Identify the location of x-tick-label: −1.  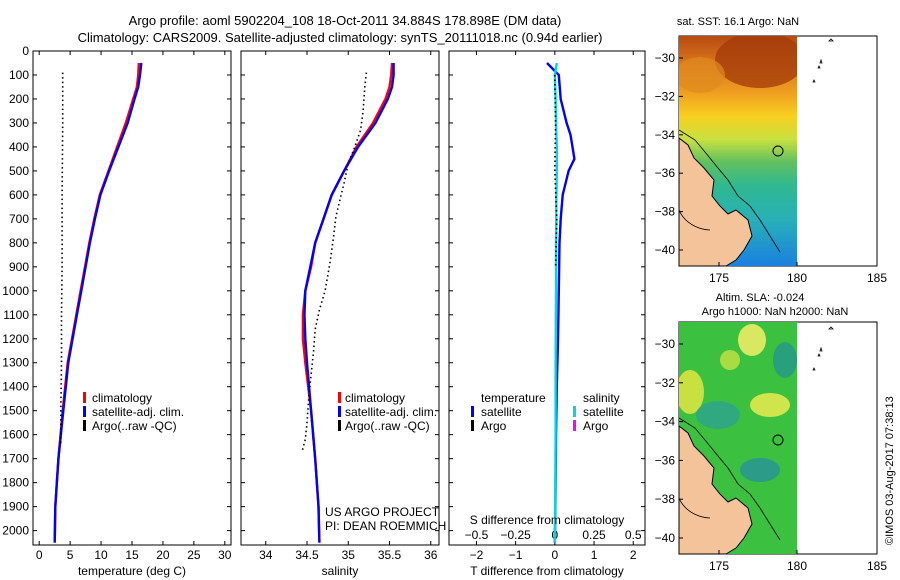
(516, 555).